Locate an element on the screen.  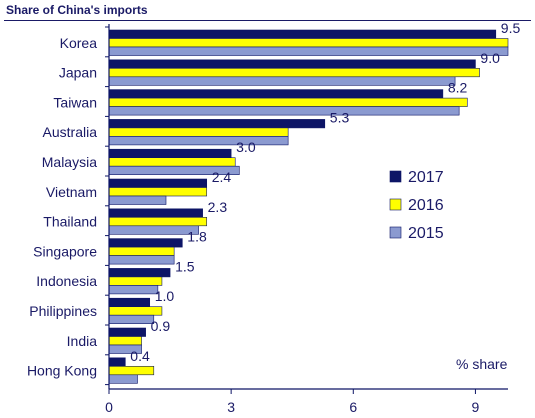
bar-2016-india is located at coordinates (125, 341).